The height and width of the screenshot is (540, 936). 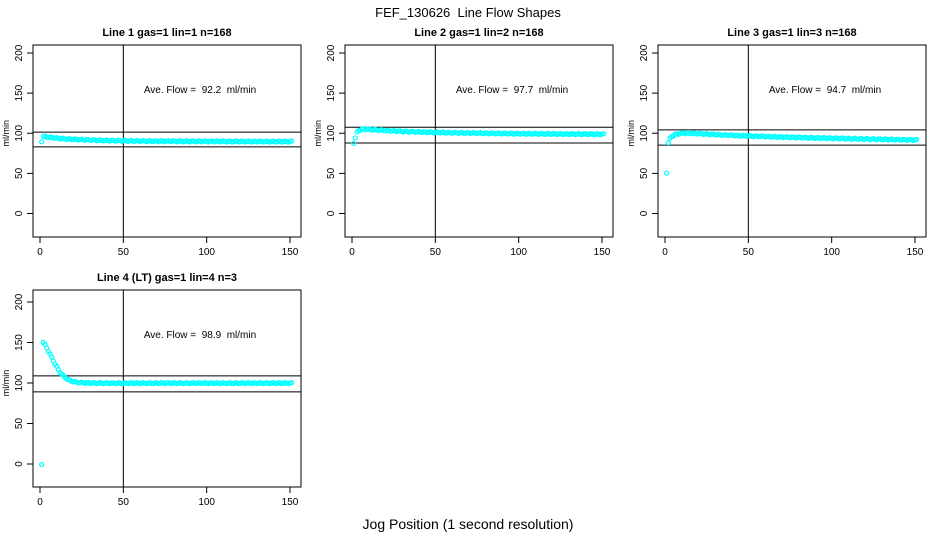 I want to click on x-axis-label: Jog Position (1 second resolution), so click(x=468, y=524).